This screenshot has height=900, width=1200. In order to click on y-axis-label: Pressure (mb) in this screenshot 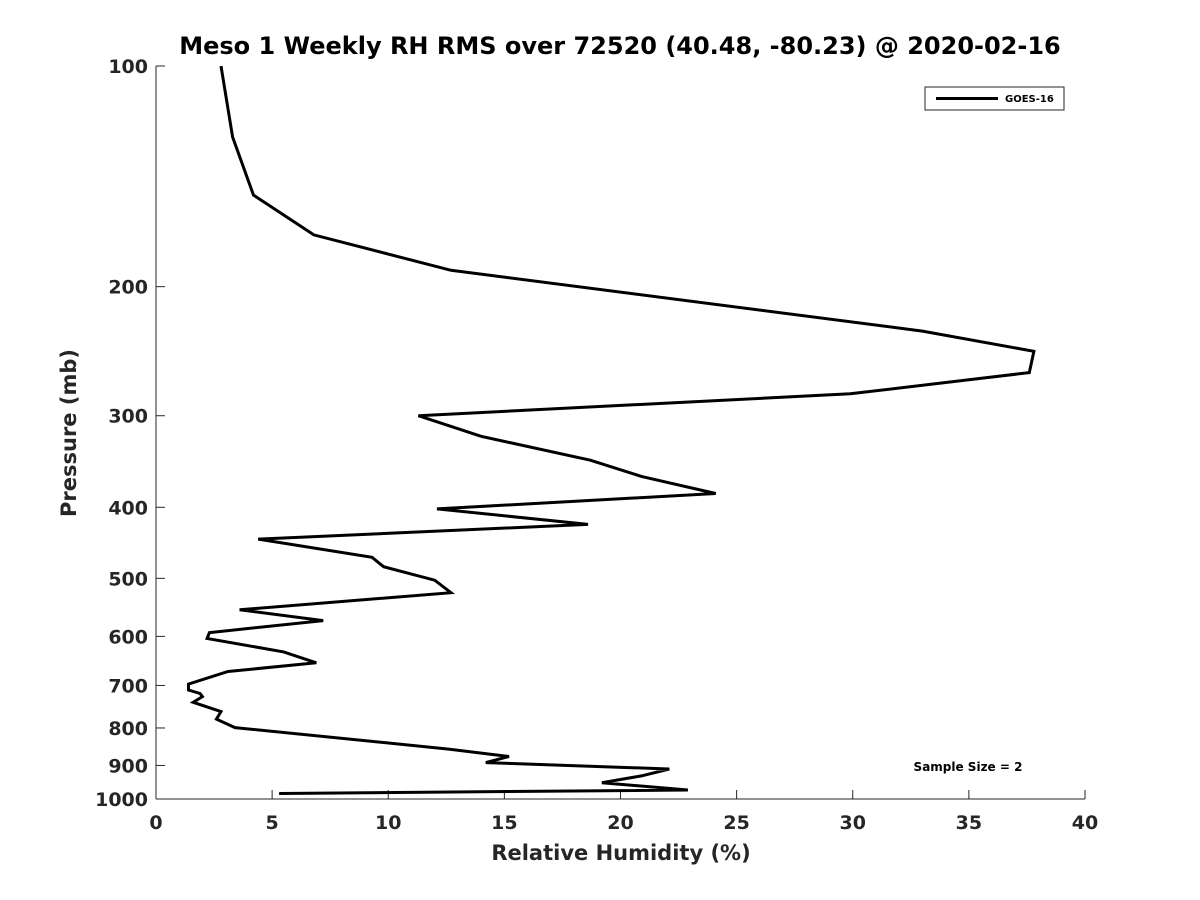, I will do `click(69, 433)`.